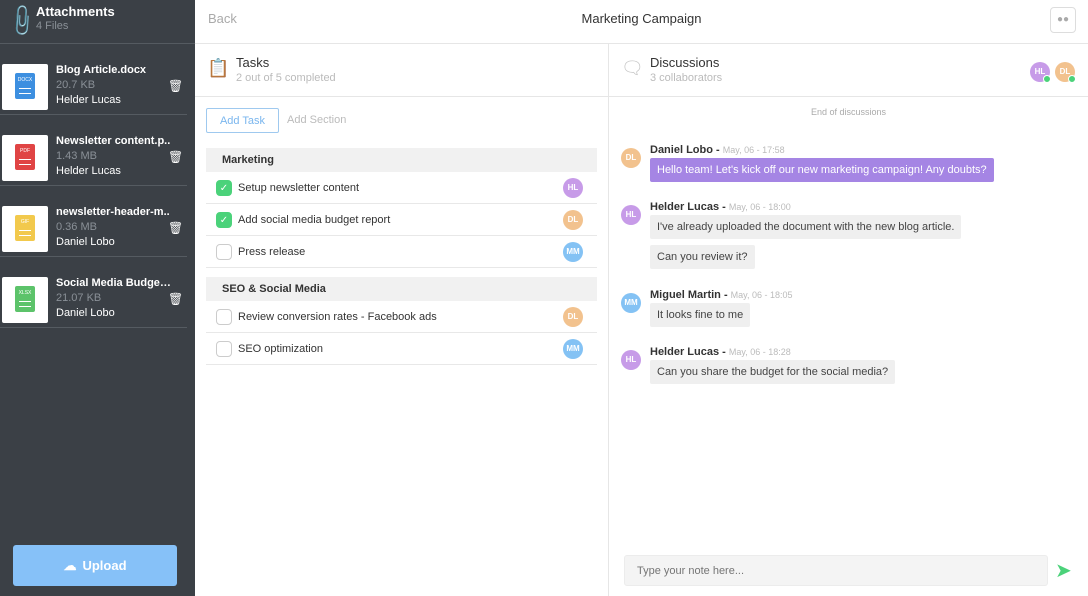 This screenshot has width=1088, height=596. What do you see at coordinates (632, 68) in the screenshot?
I see `chat-icon: 🗨` at bounding box center [632, 68].